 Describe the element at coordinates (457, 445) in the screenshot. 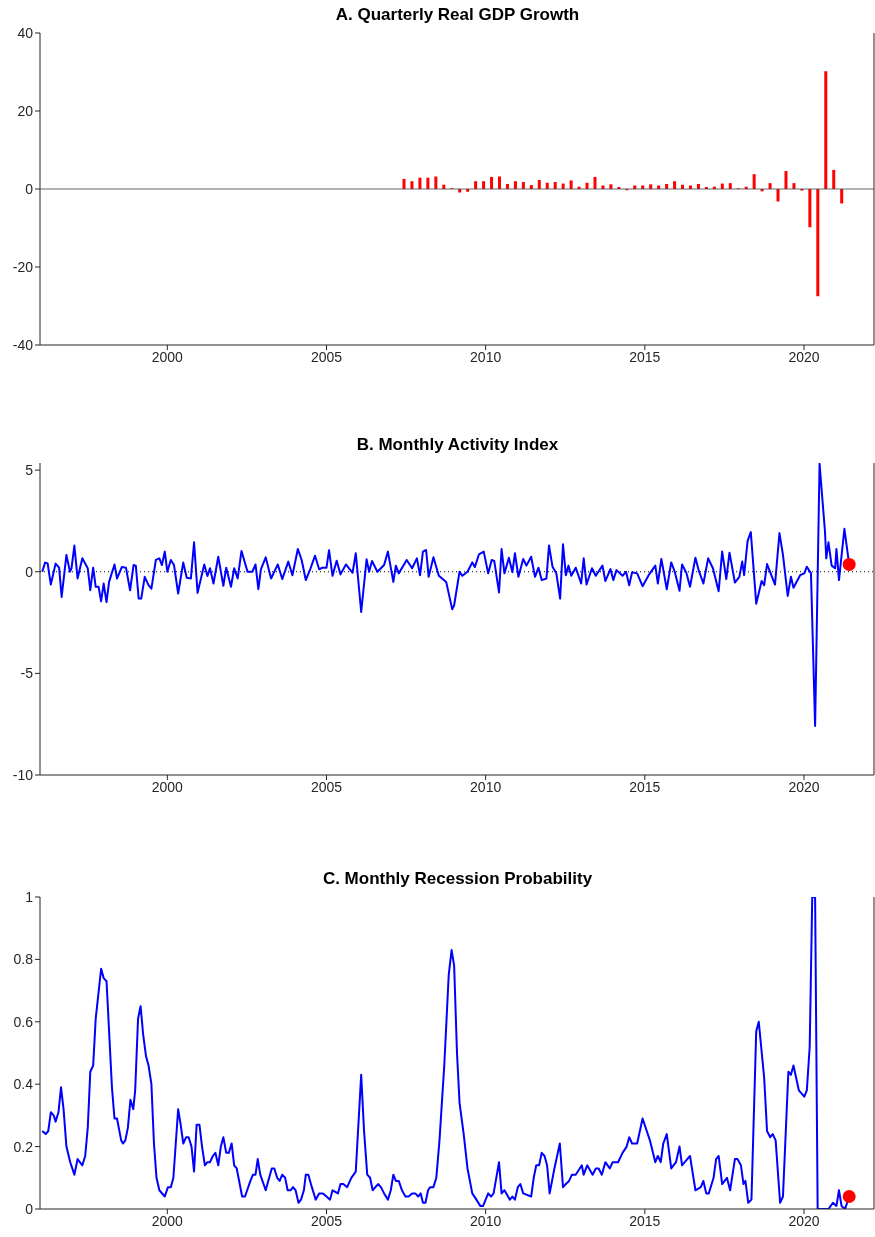

I see `chart-title: B. Monthly Activity Index` at that location.